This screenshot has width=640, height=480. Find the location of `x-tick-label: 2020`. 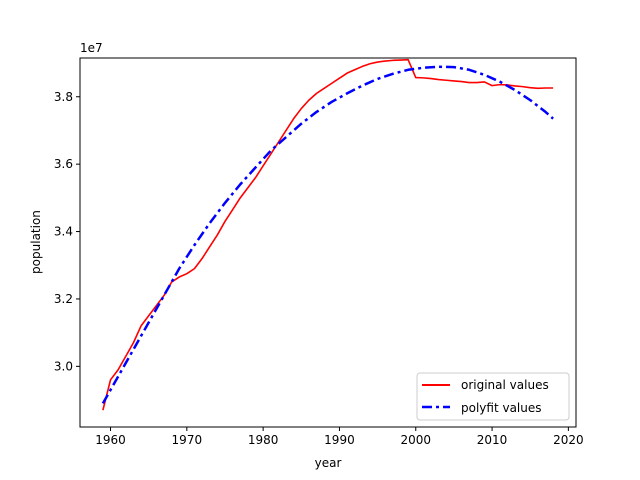

x-tick-label: 2020 is located at coordinates (568, 440).